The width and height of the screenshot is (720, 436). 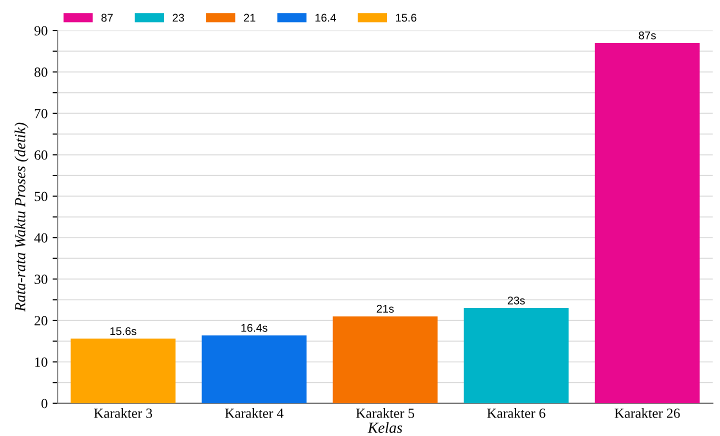 What do you see at coordinates (647, 413) in the screenshot?
I see `x-tick-label: Karakter 26` at bounding box center [647, 413].